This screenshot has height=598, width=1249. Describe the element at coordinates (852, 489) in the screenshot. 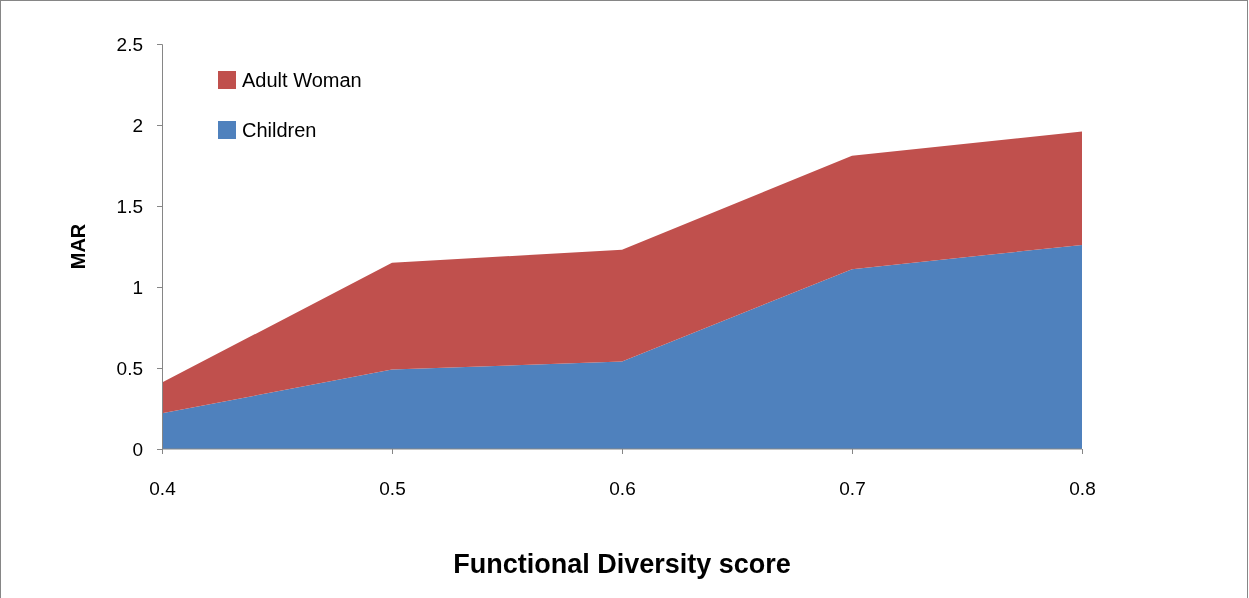

I see `x-tick-label: 0.7` at that location.